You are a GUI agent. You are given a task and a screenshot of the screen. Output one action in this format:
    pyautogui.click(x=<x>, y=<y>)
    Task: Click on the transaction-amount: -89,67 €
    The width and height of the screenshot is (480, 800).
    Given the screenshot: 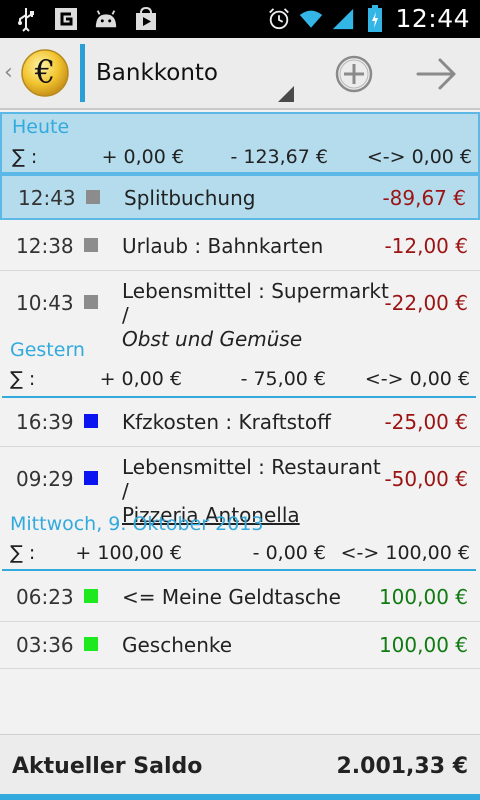 What is the action you would take?
    pyautogui.click(x=424, y=198)
    